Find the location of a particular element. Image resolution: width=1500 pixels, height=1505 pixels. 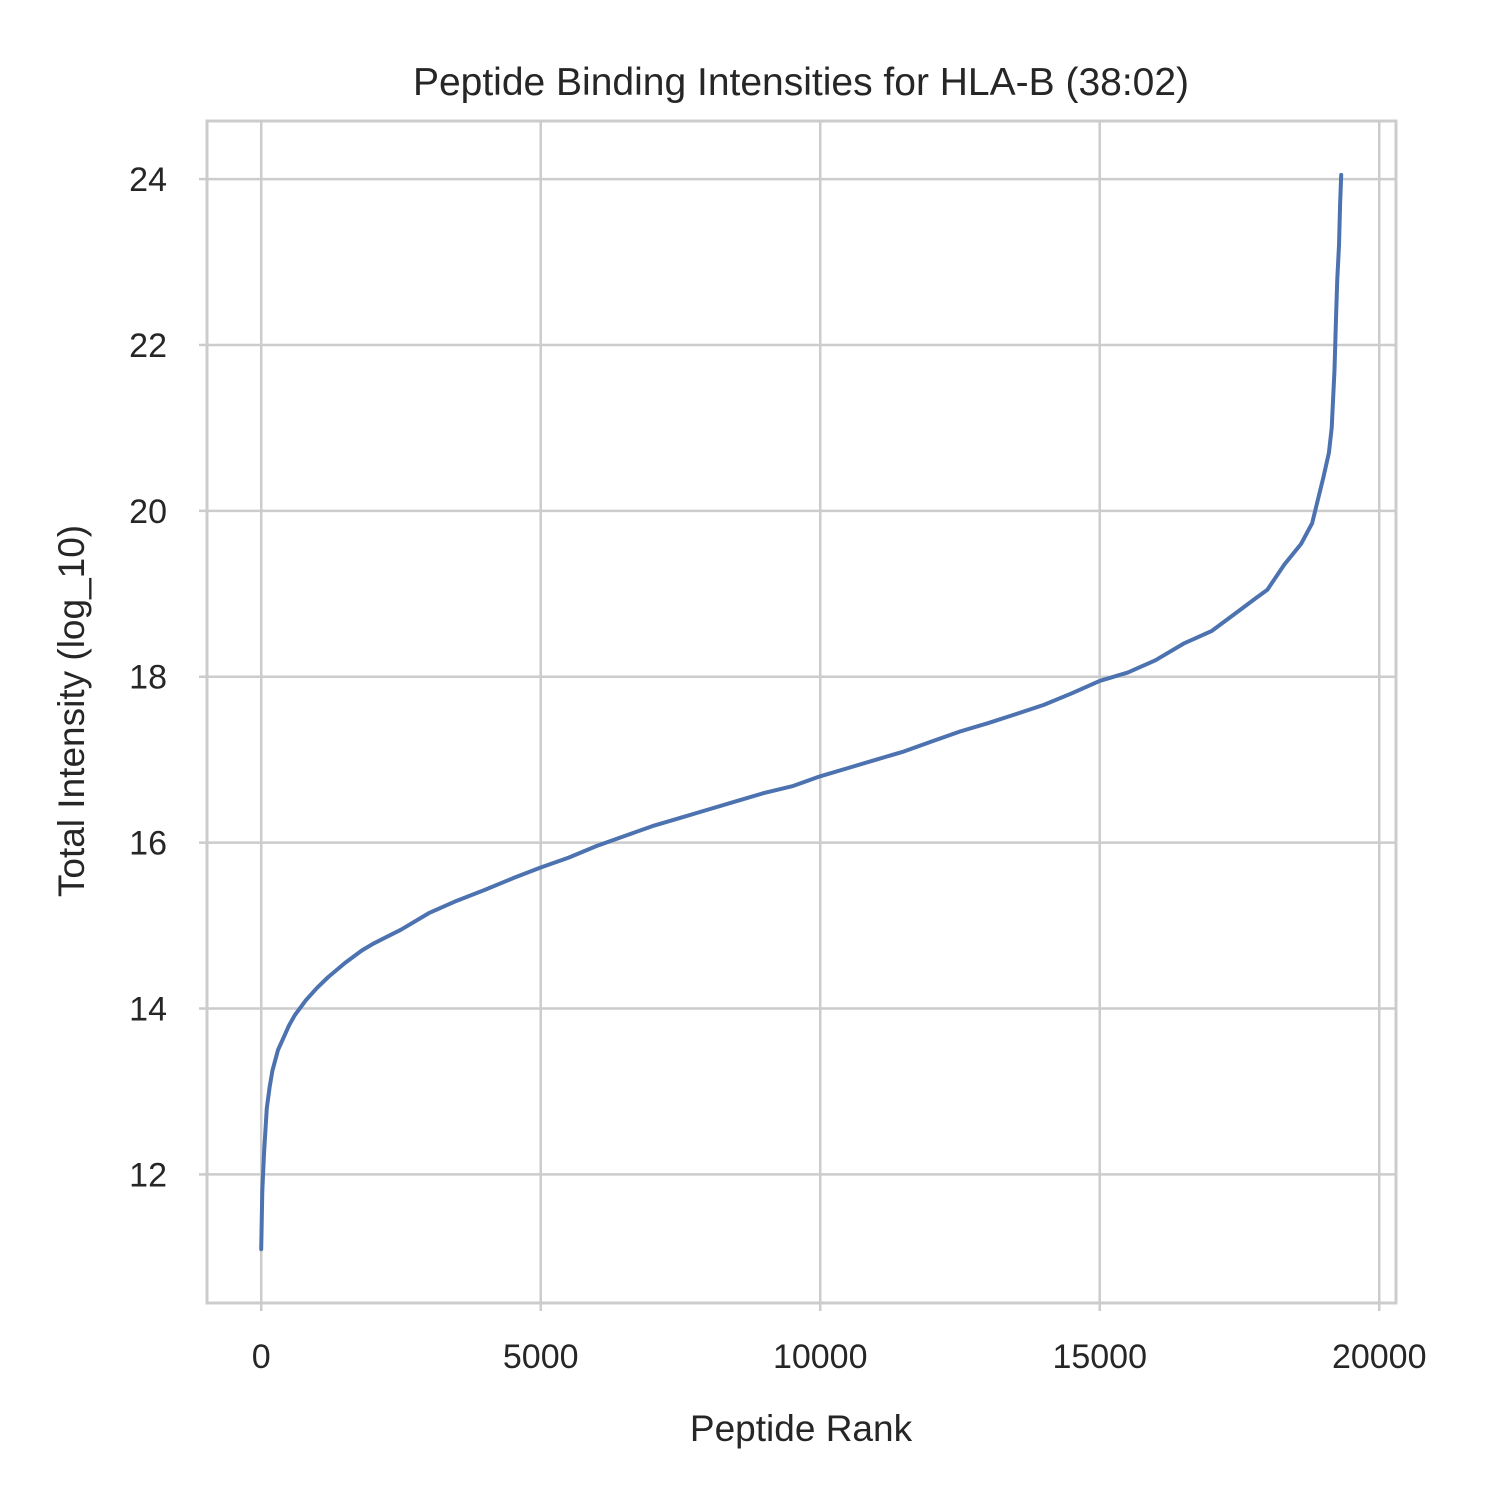

y-tick-label: 18 is located at coordinates (148, 678).